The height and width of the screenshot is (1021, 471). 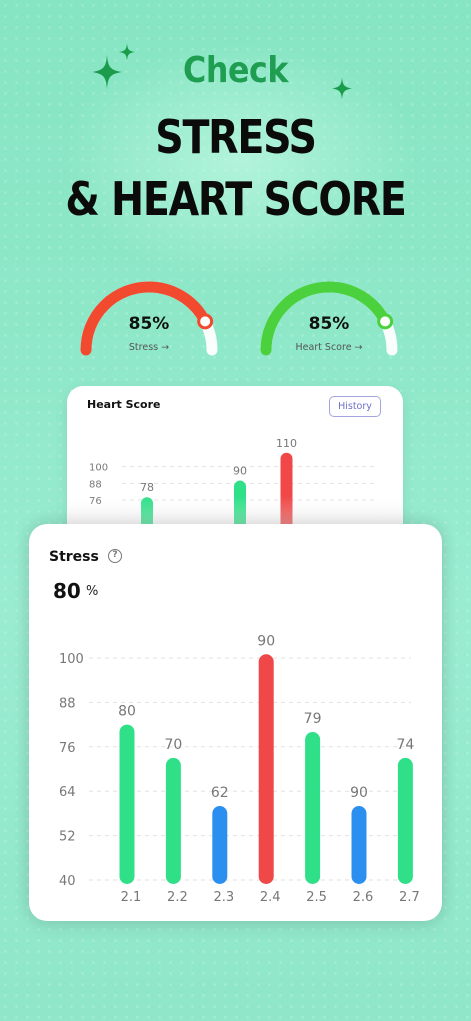 What do you see at coordinates (329, 347) in the screenshot?
I see `heart-score-gauge-label: Heart Score →` at bounding box center [329, 347].